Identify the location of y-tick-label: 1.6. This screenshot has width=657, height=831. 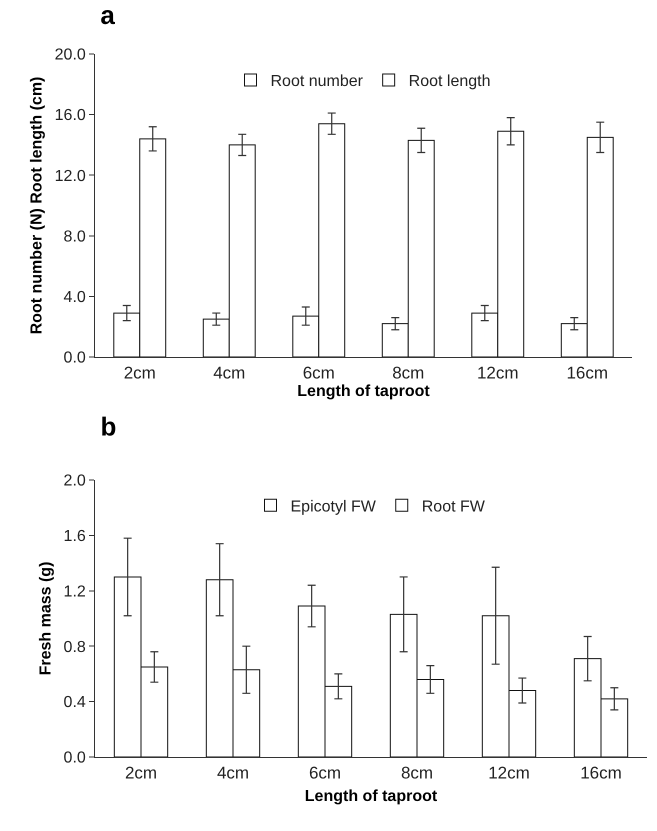
(75, 536).